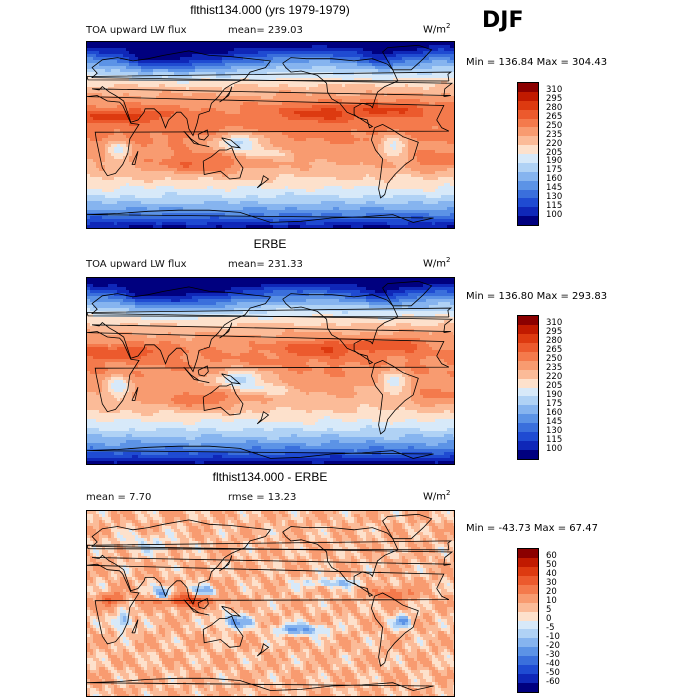 This screenshot has height=700, width=700. Describe the element at coordinates (554, 431) in the screenshot. I see `colorbar-tick-label: 130` at that location.